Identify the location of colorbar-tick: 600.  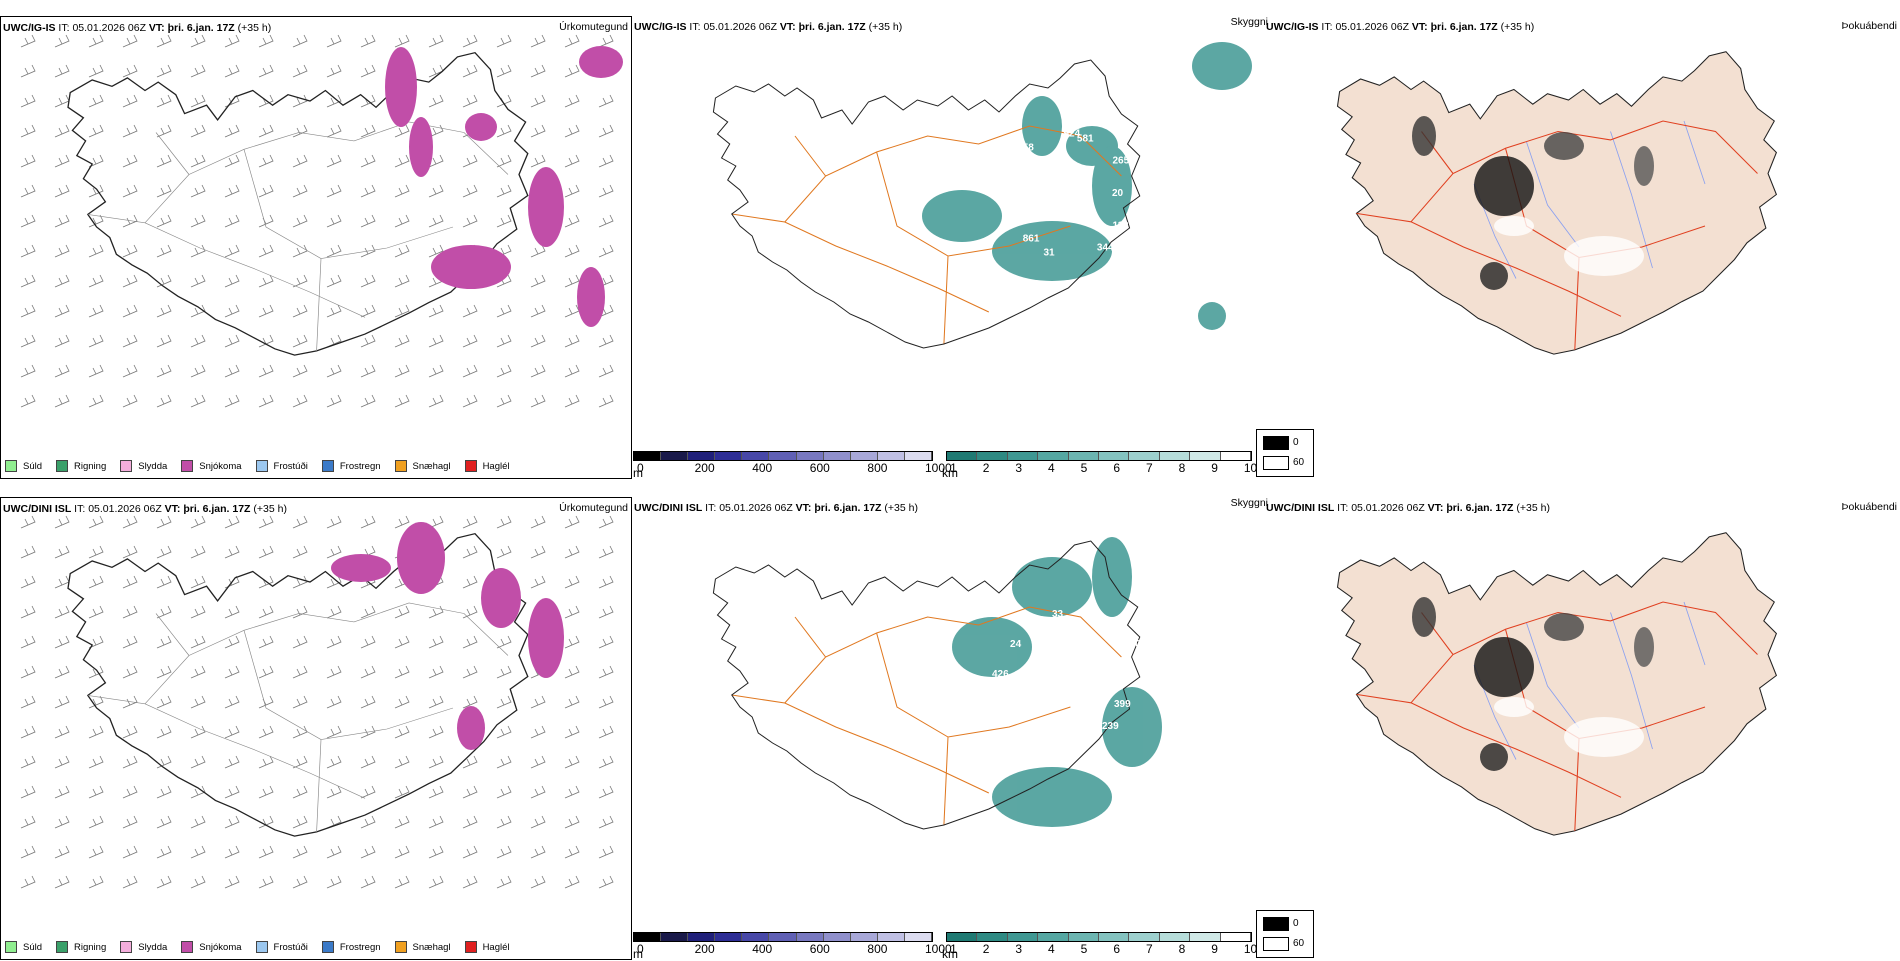
(819, 468).